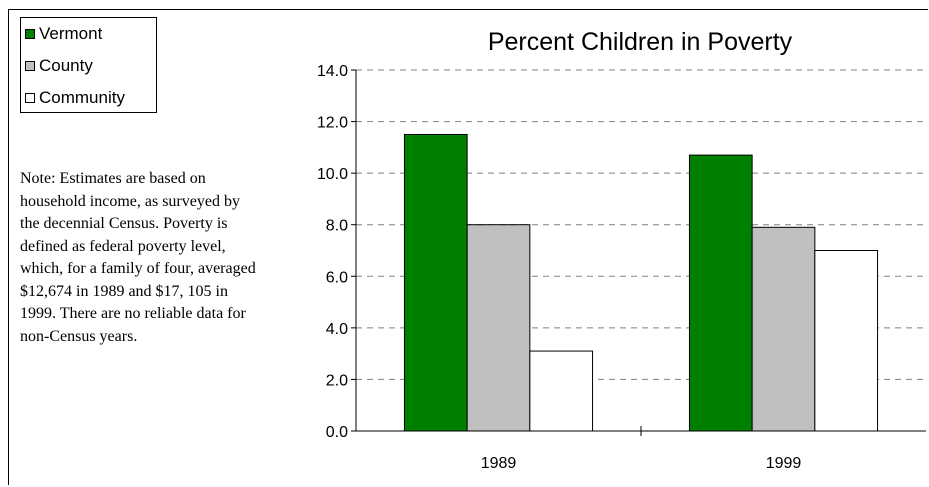  Describe the element at coordinates (71, 33) in the screenshot. I see `legend-label-vermont: Vermont` at that location.